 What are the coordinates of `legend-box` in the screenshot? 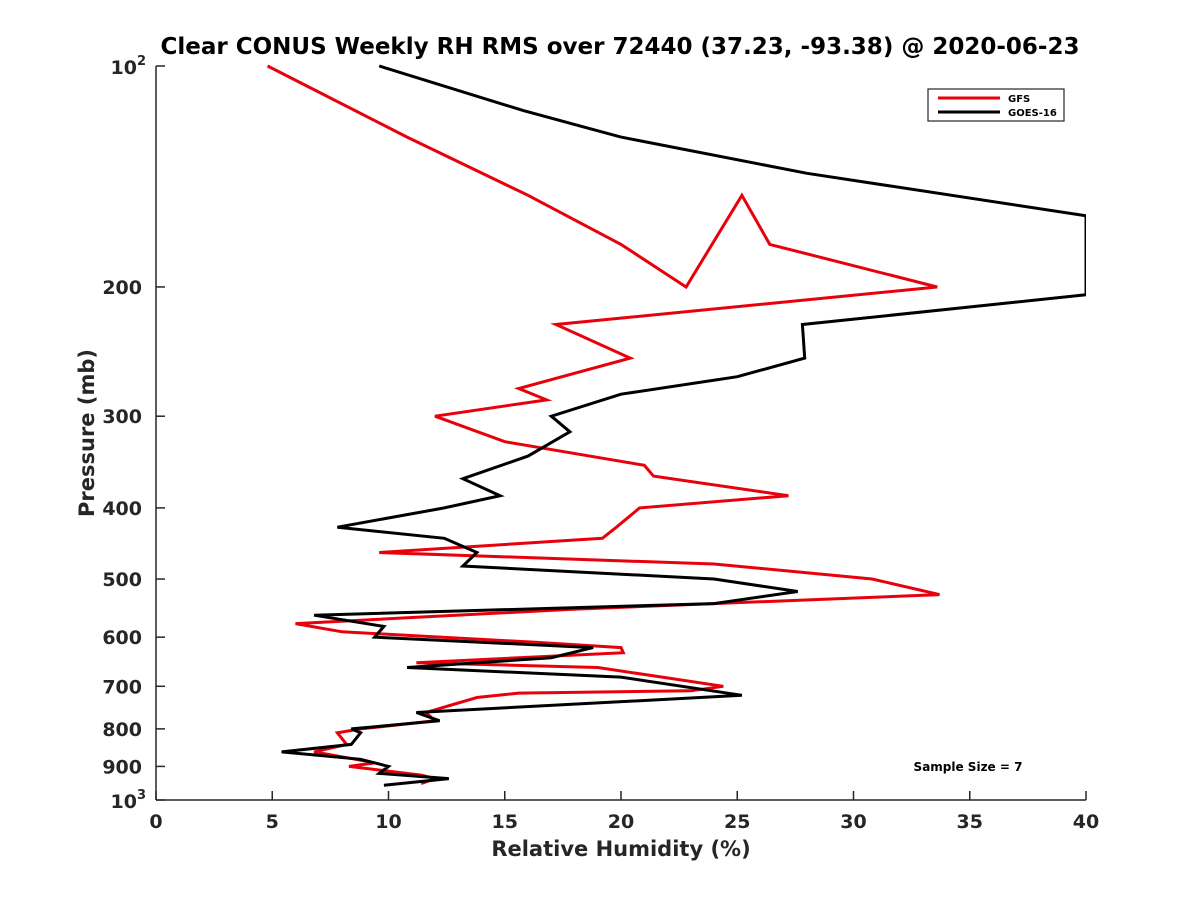 It's located at (996, 105).